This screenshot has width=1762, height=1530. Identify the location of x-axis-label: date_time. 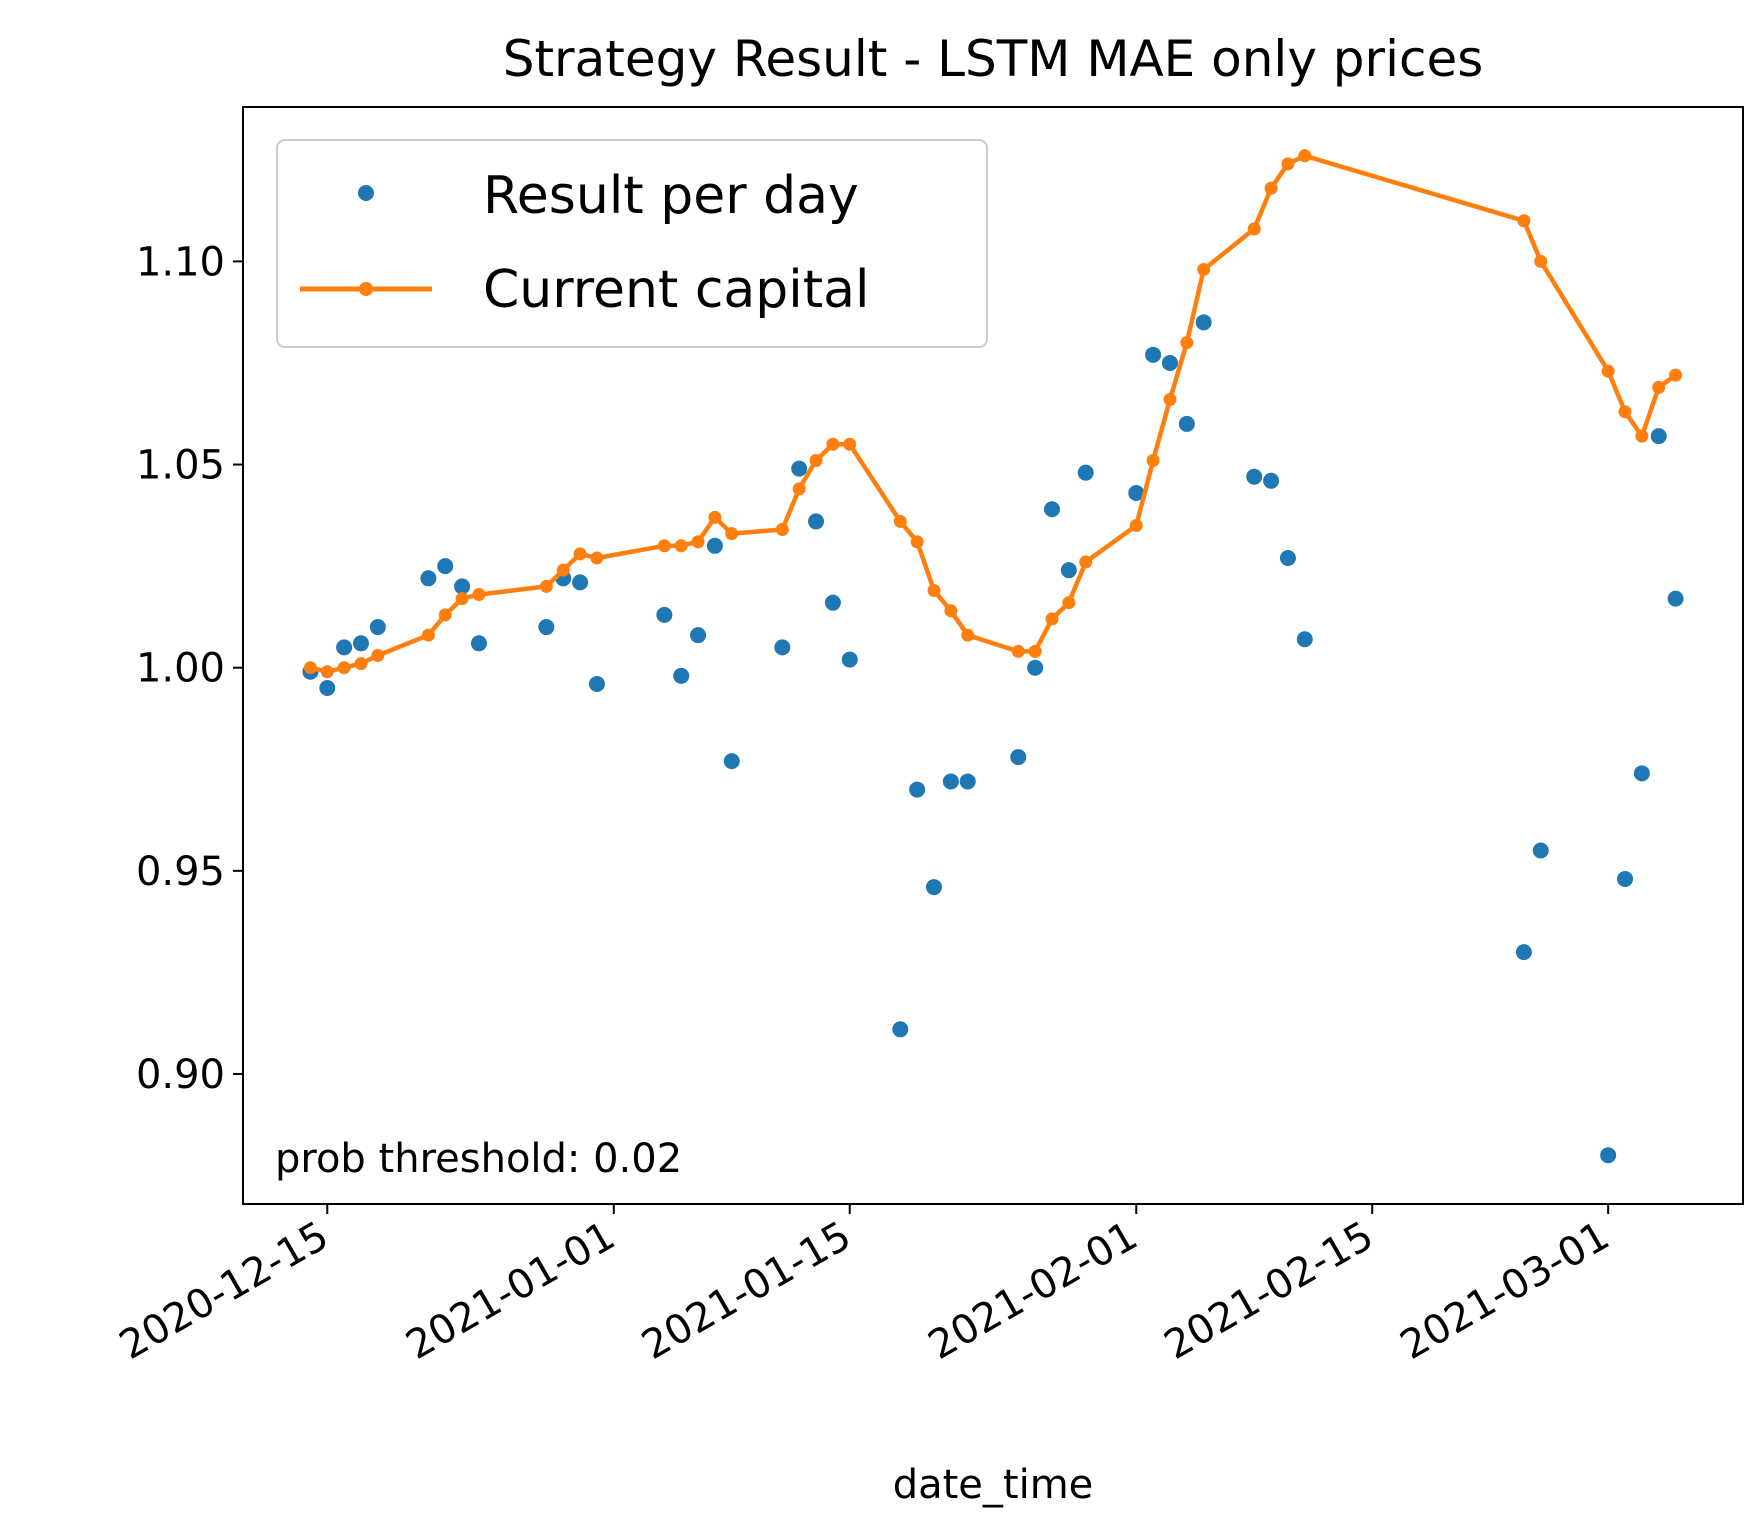
(993, 1485).